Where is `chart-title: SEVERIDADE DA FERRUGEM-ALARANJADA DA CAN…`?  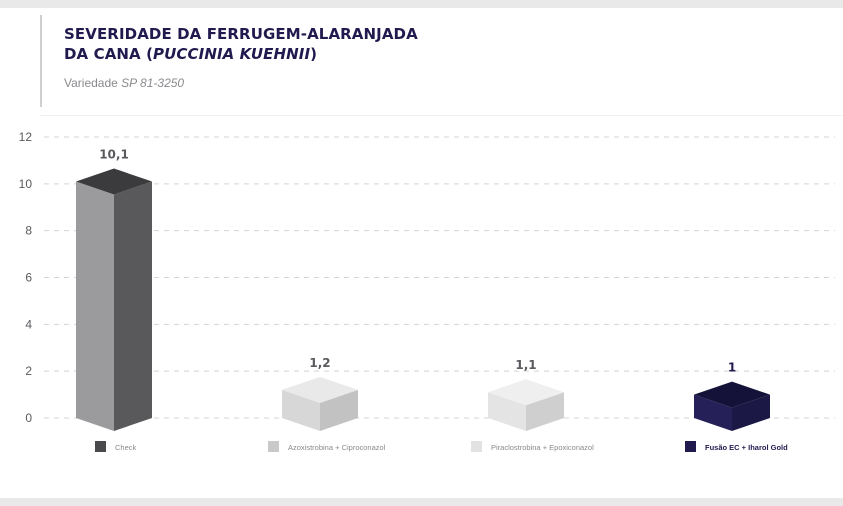
chart-title: SEVERIDADE DA FERRUGEM-ALARANJADA DA CAN… is located at coordinates (241, 44).